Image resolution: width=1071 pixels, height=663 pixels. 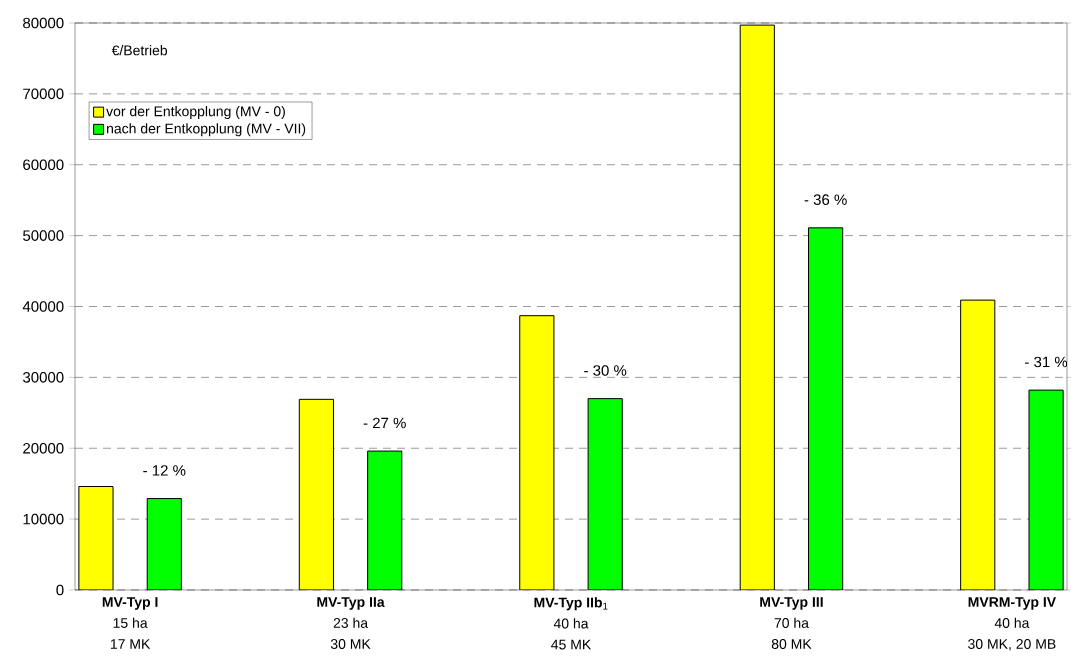 I want to click on y-tick-label: 70000, so click(x=43, y=94).